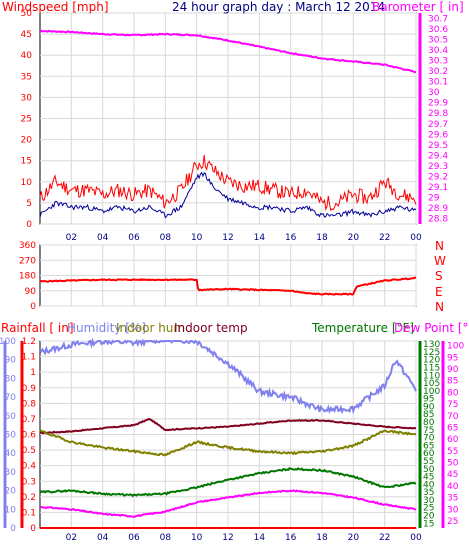  What do you see at coordinates (106, 328) in the screenshot?
I see `legend-humidity: Humidity [%]` at bounding box center [106, 328].